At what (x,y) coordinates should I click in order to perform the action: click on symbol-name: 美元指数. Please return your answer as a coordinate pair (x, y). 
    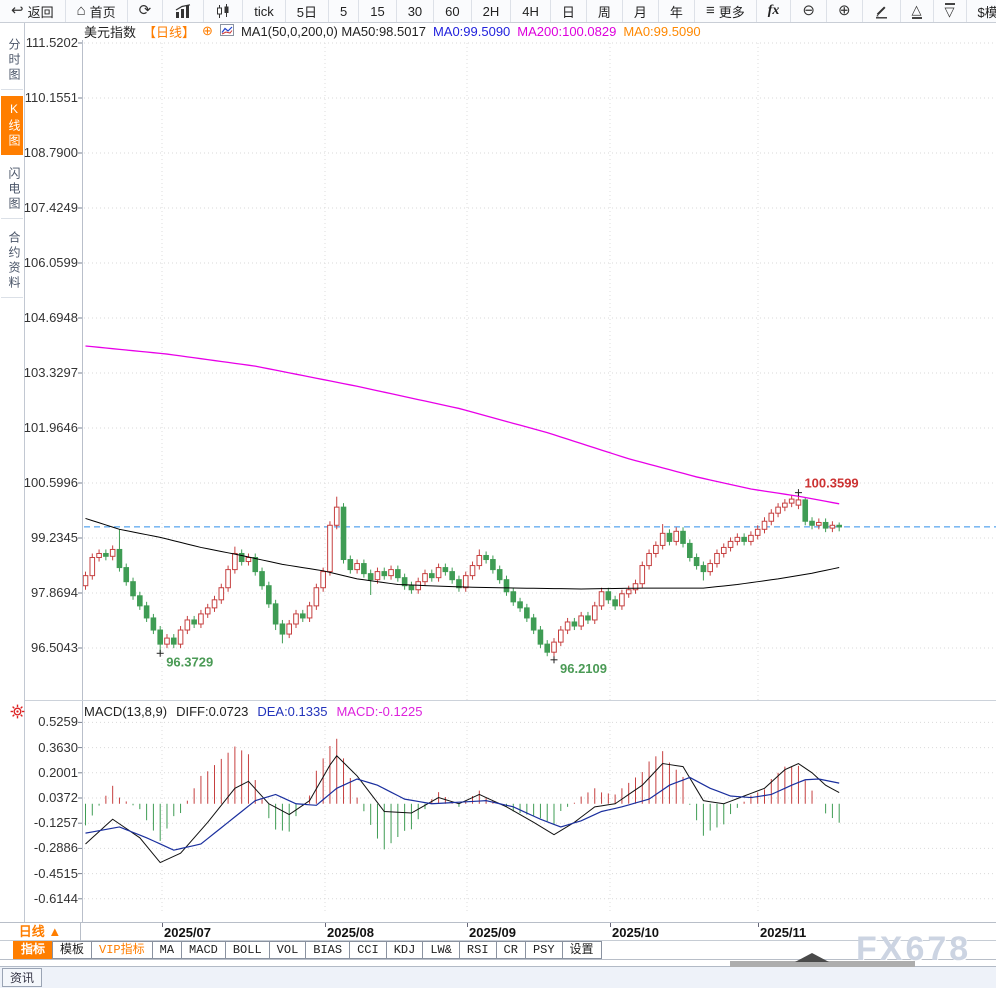
    Looking at the image, I should click on (110, 32).